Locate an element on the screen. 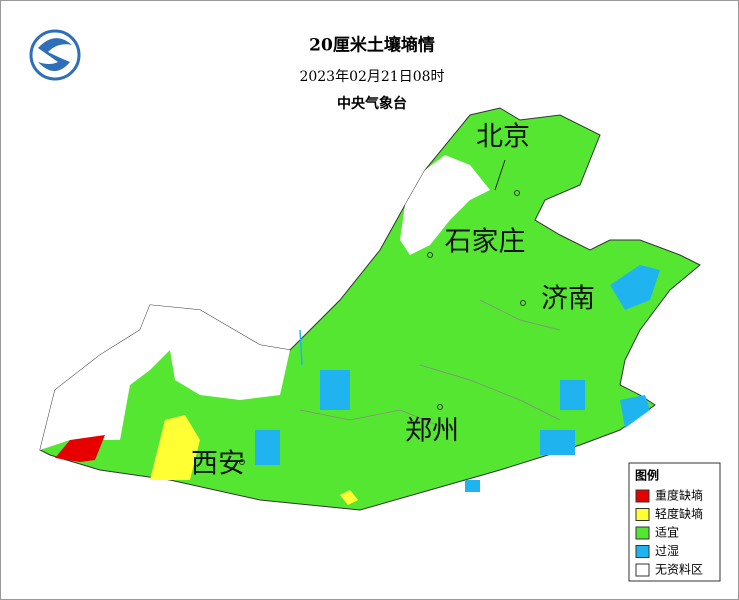 Image resolution: width=739 pixels, height=600 pixels. legend-label: 适宜 is located at coordinates (667, 532).